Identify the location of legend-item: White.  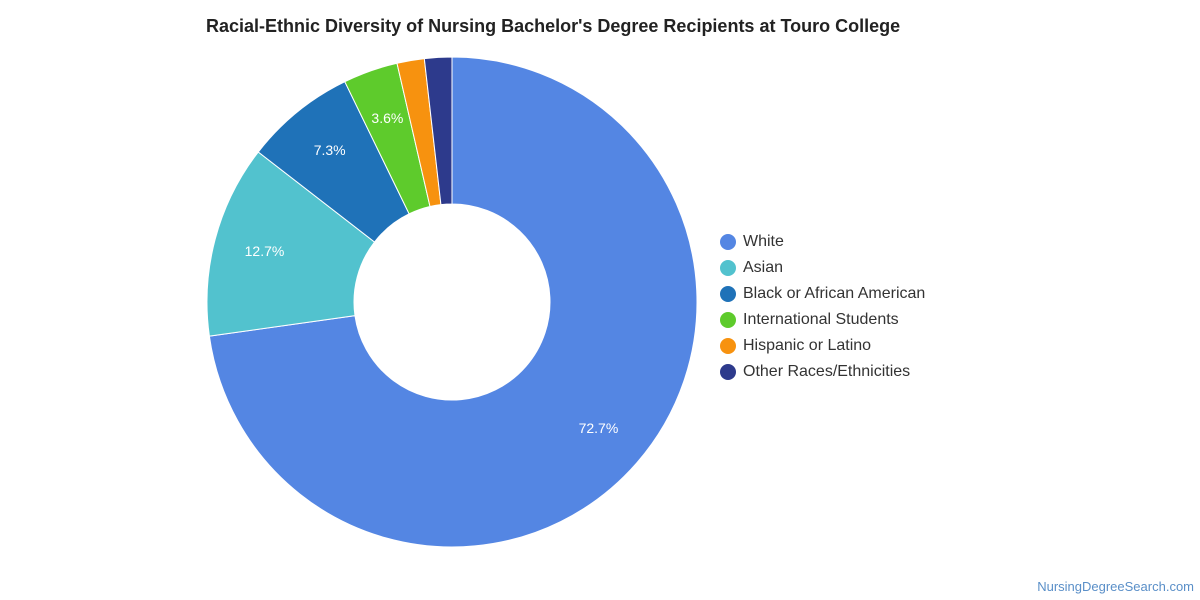
(822, 242).